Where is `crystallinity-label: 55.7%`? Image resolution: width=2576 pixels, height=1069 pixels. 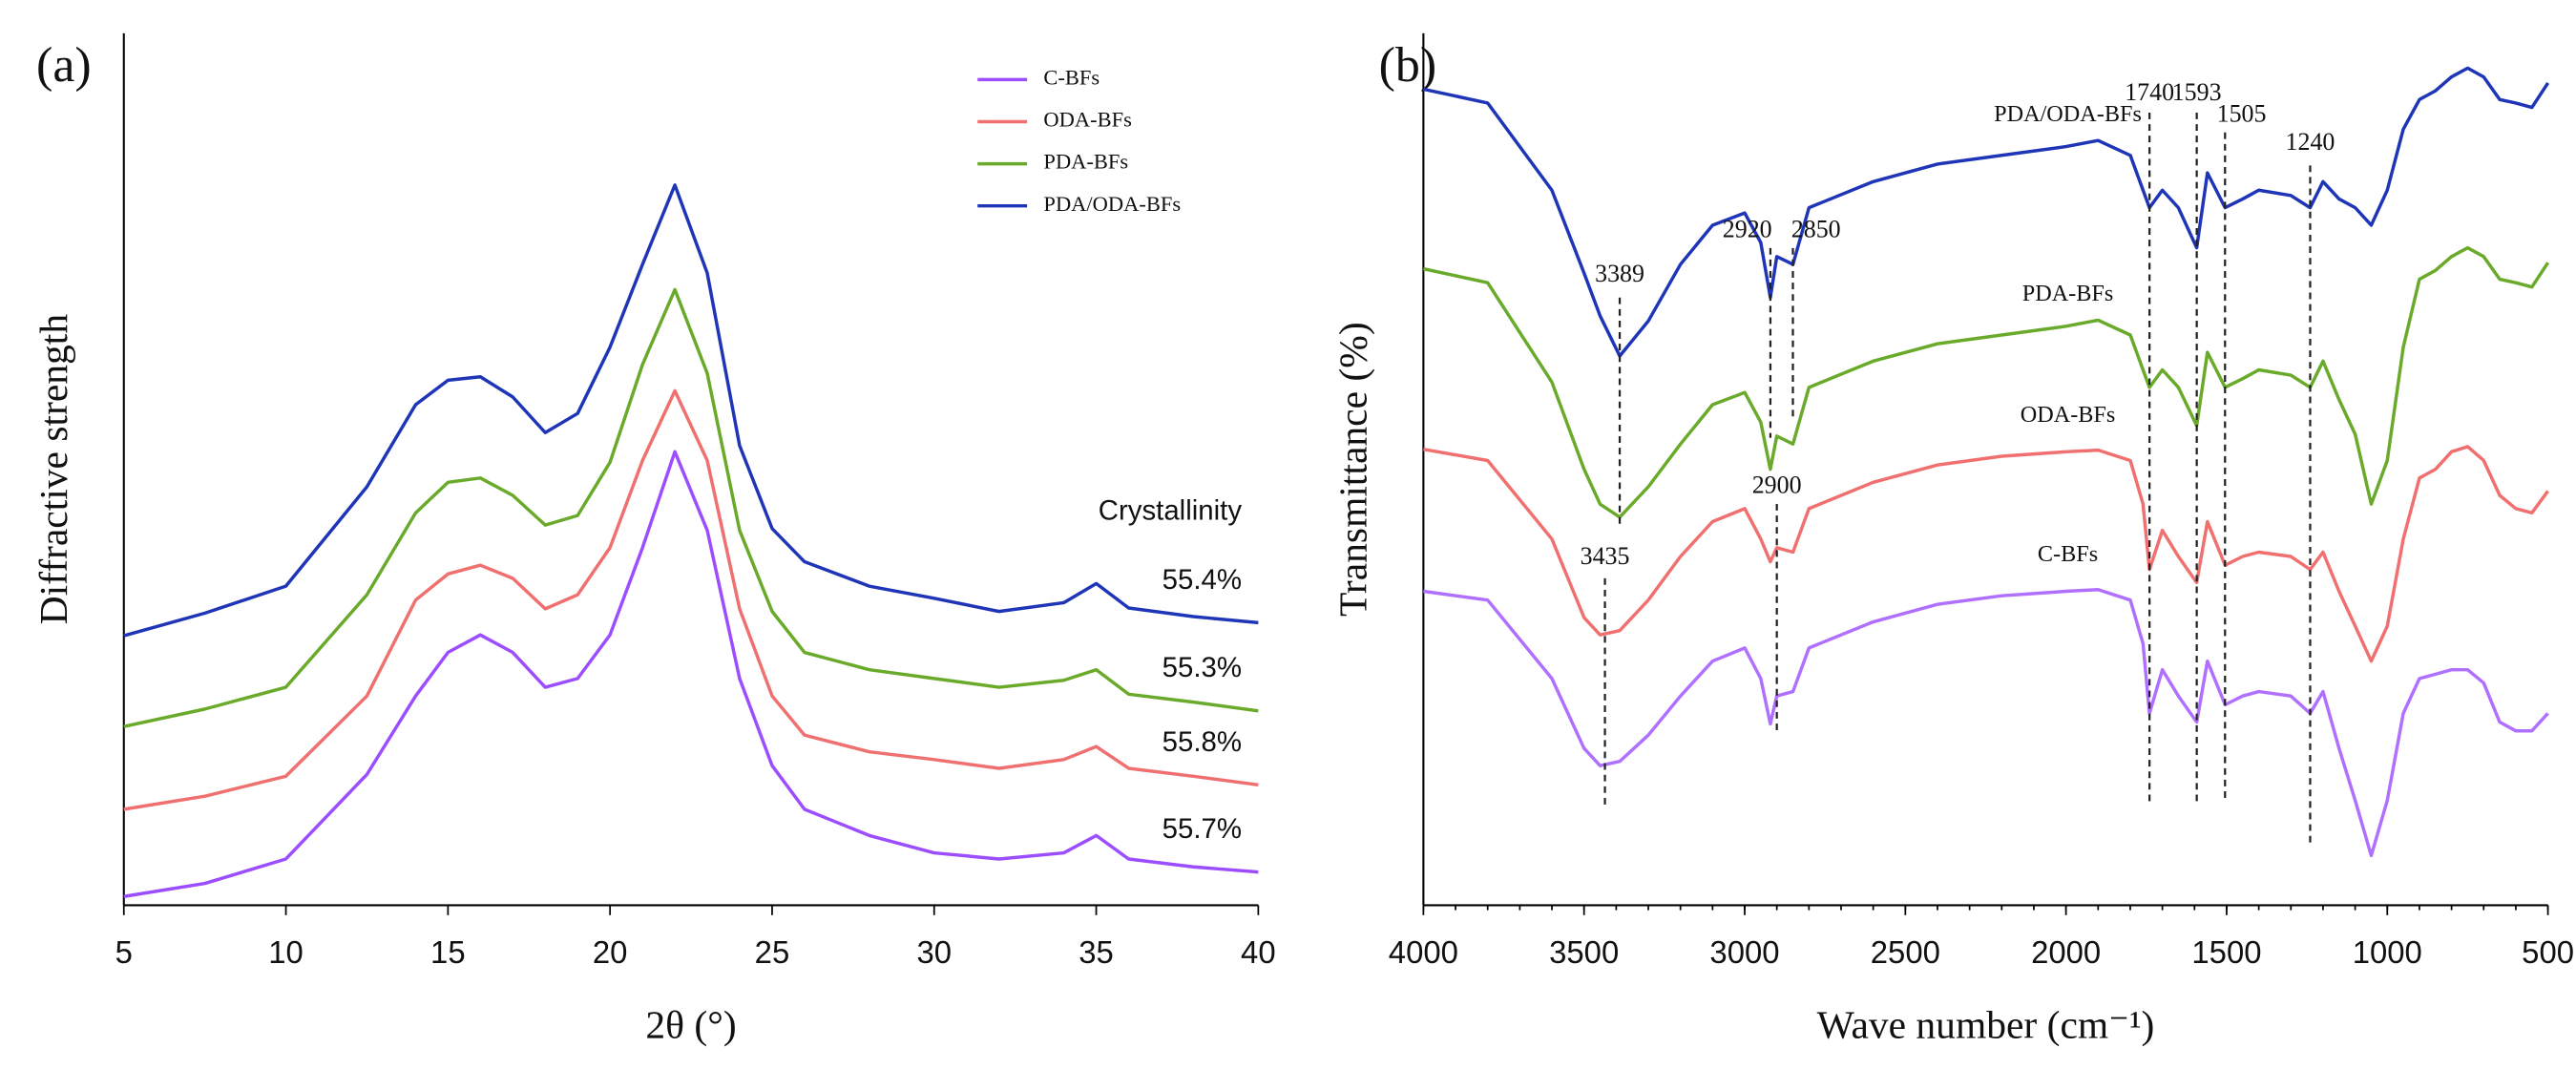
crystallinity-label: 55.7% is located at coordinates (1202, 829).